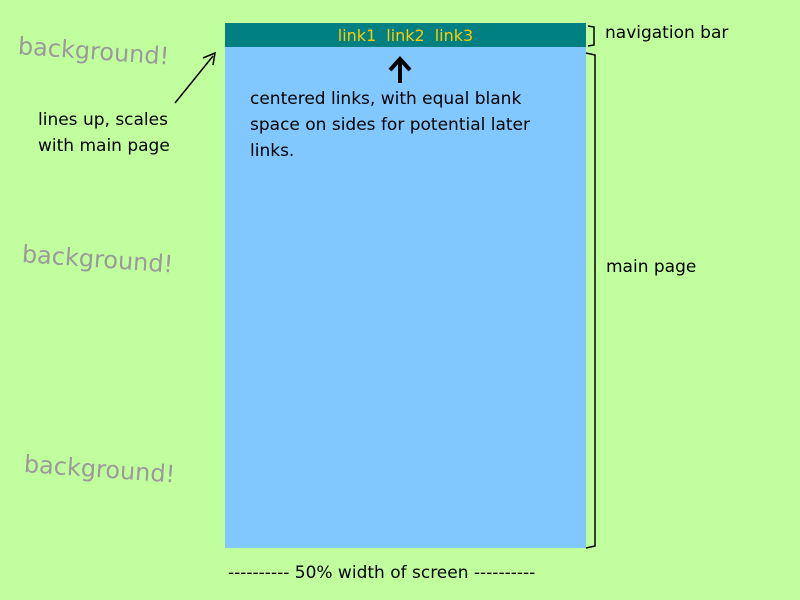 The image size is (800, 600). Describe the element at coordinates (98, 259) in the screenshot. I see `background-label-middle: background!` at that location.